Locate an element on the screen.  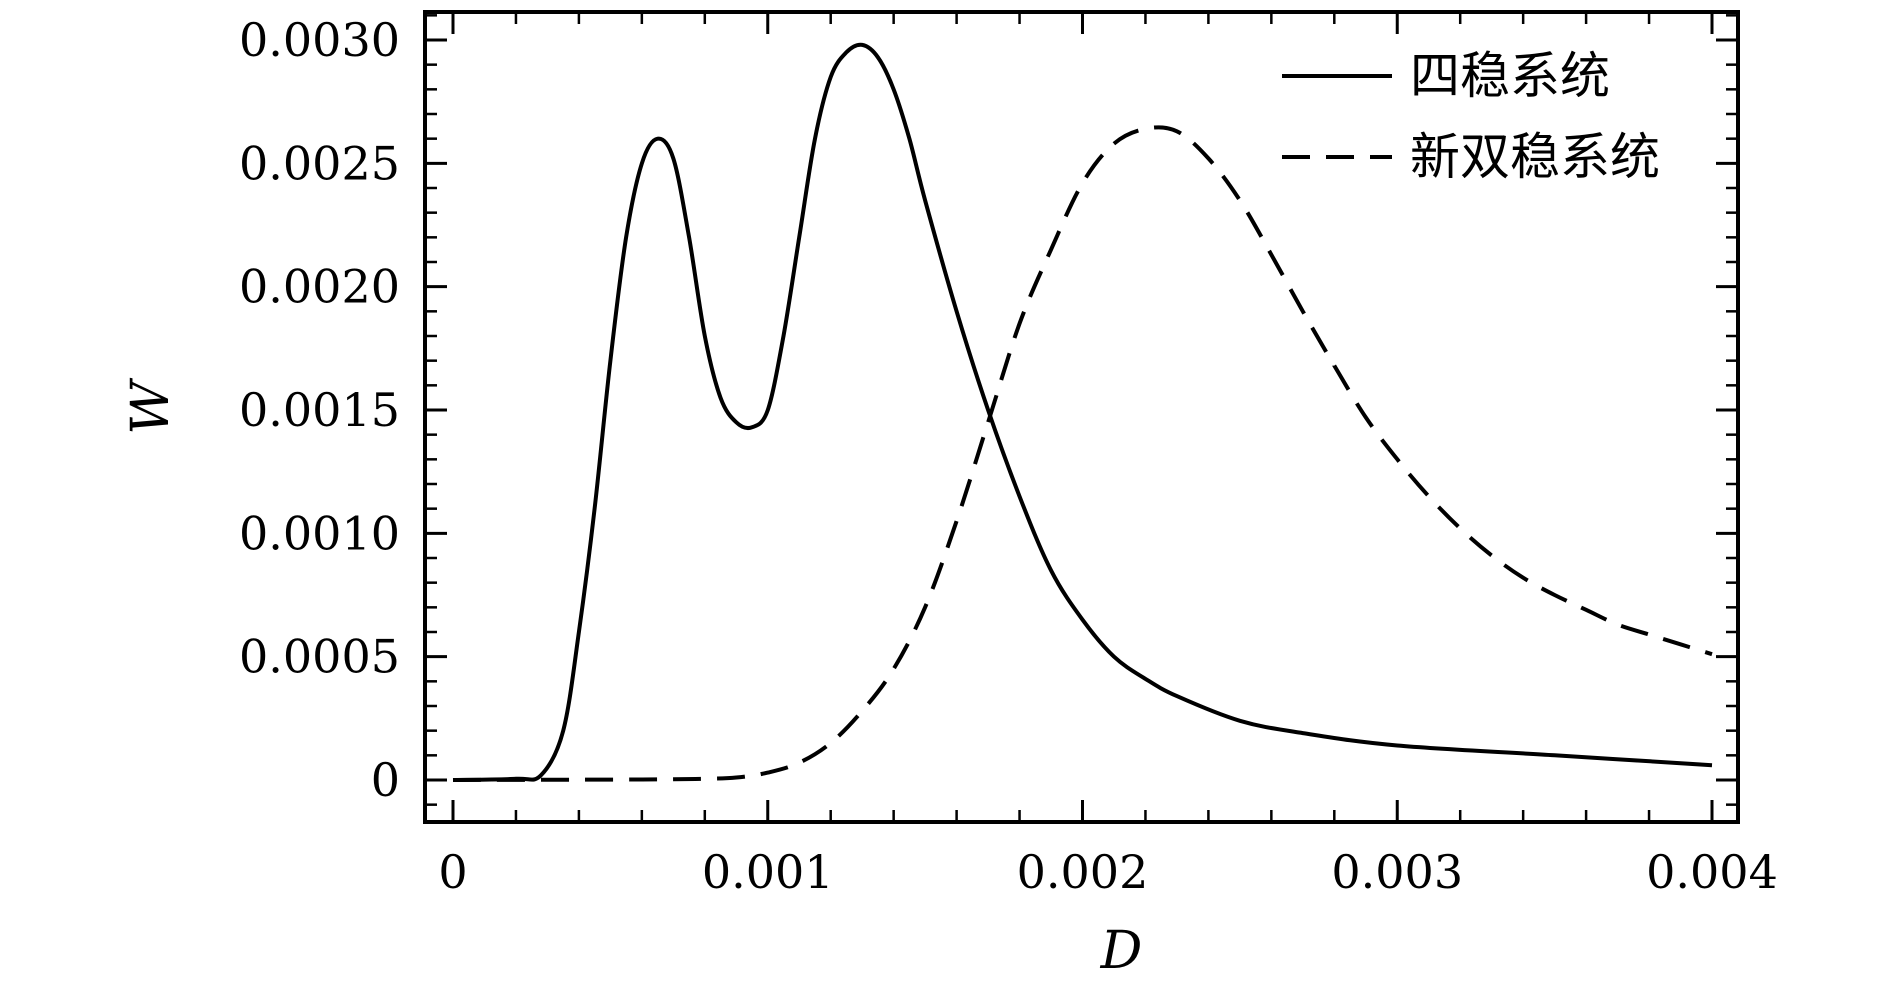
legend: 四稳系统 新双稳系统 is located at coordinates (1471, 116).